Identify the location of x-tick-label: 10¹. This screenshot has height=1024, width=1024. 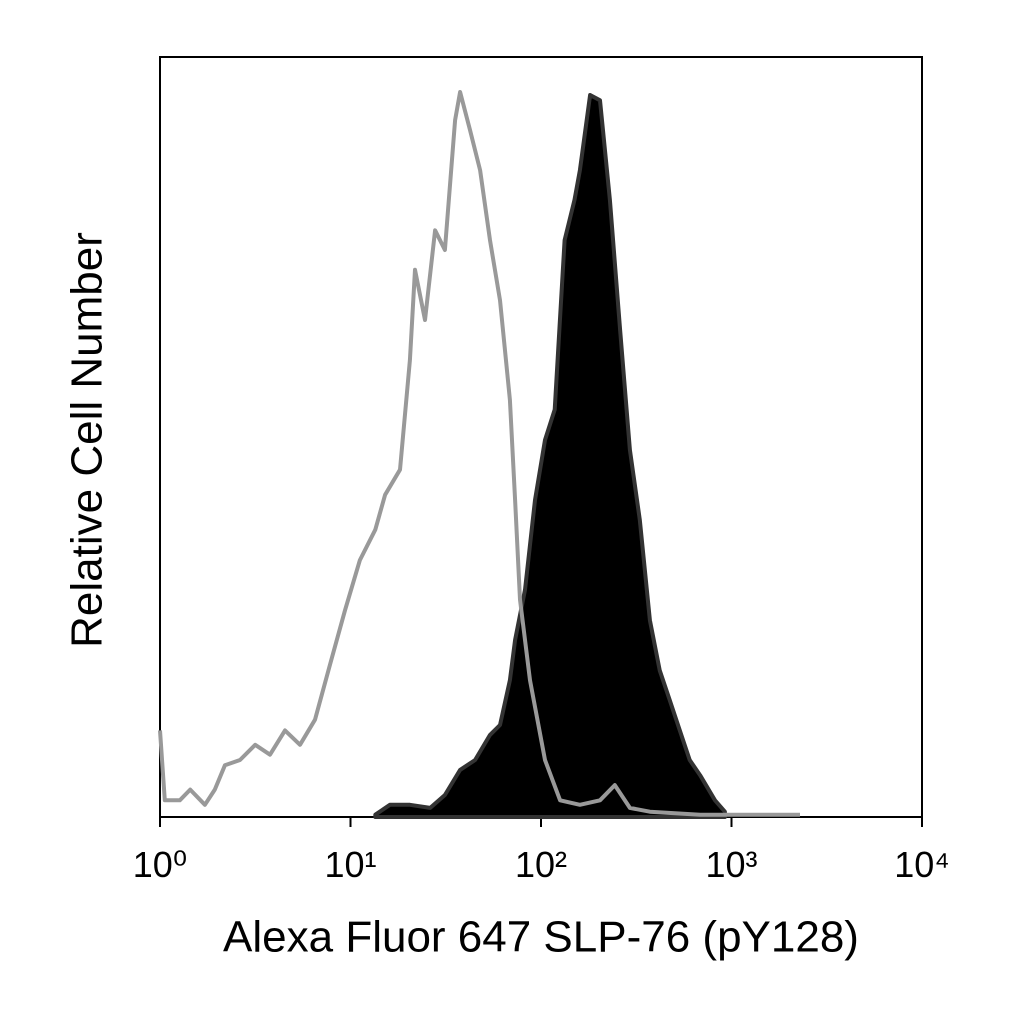
(350, 864).